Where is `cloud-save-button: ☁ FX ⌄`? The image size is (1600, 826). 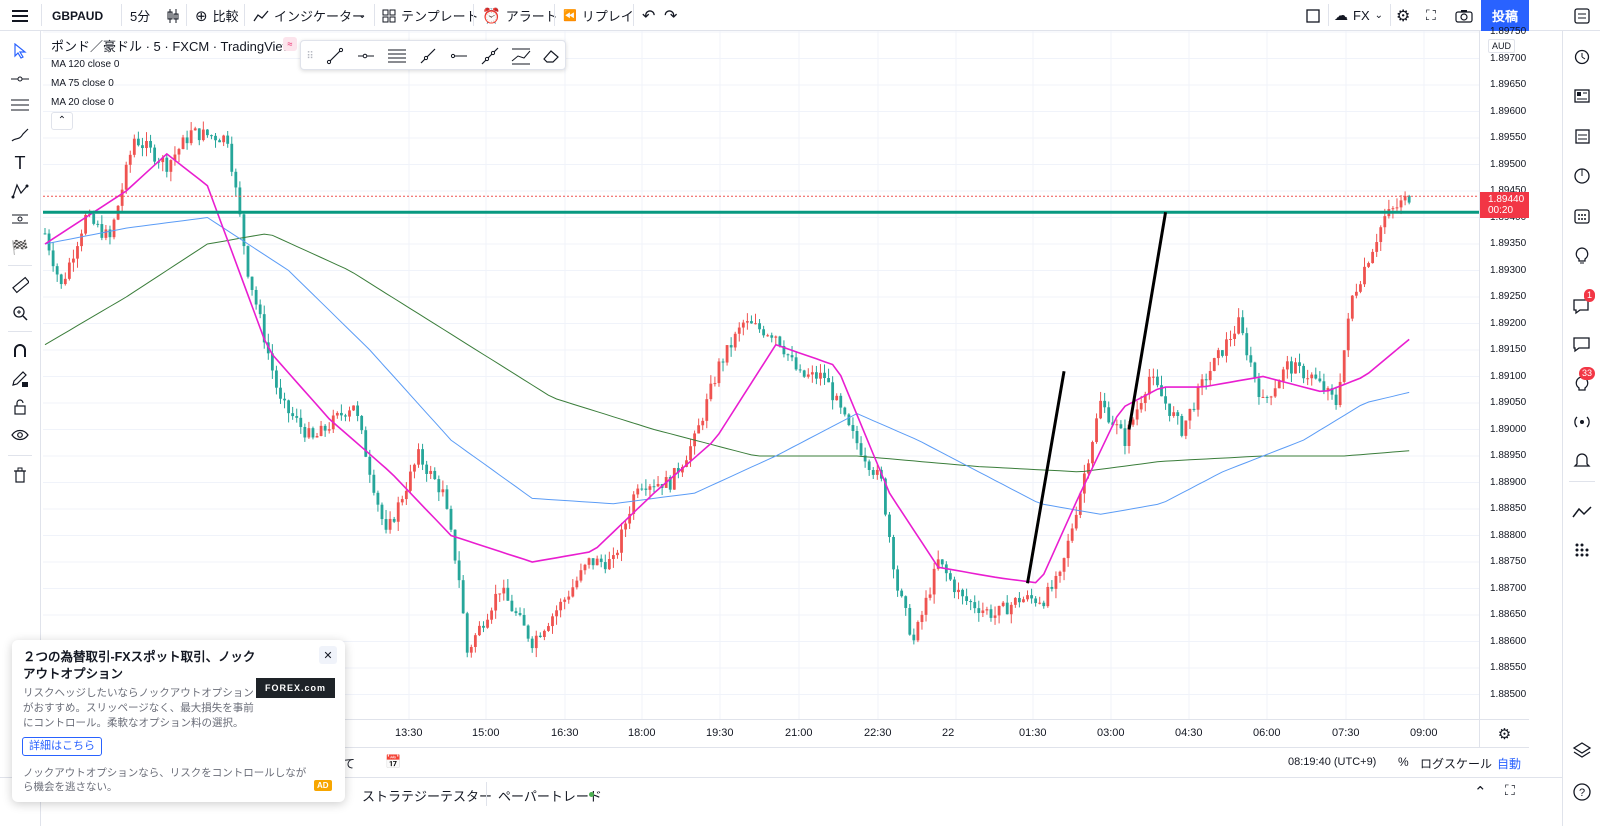 cloud-save-button: ☁ FX ⌄ is located at coordinates (1359, 15).